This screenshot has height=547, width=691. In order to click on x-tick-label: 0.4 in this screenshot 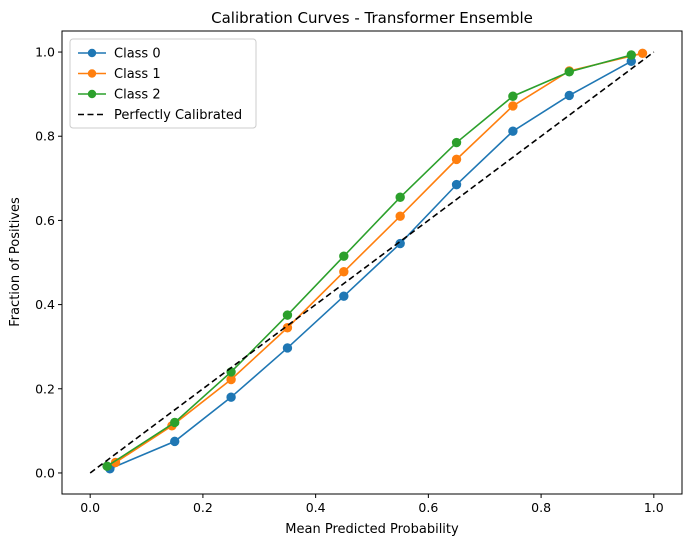, I will do `click(316, 507)`.